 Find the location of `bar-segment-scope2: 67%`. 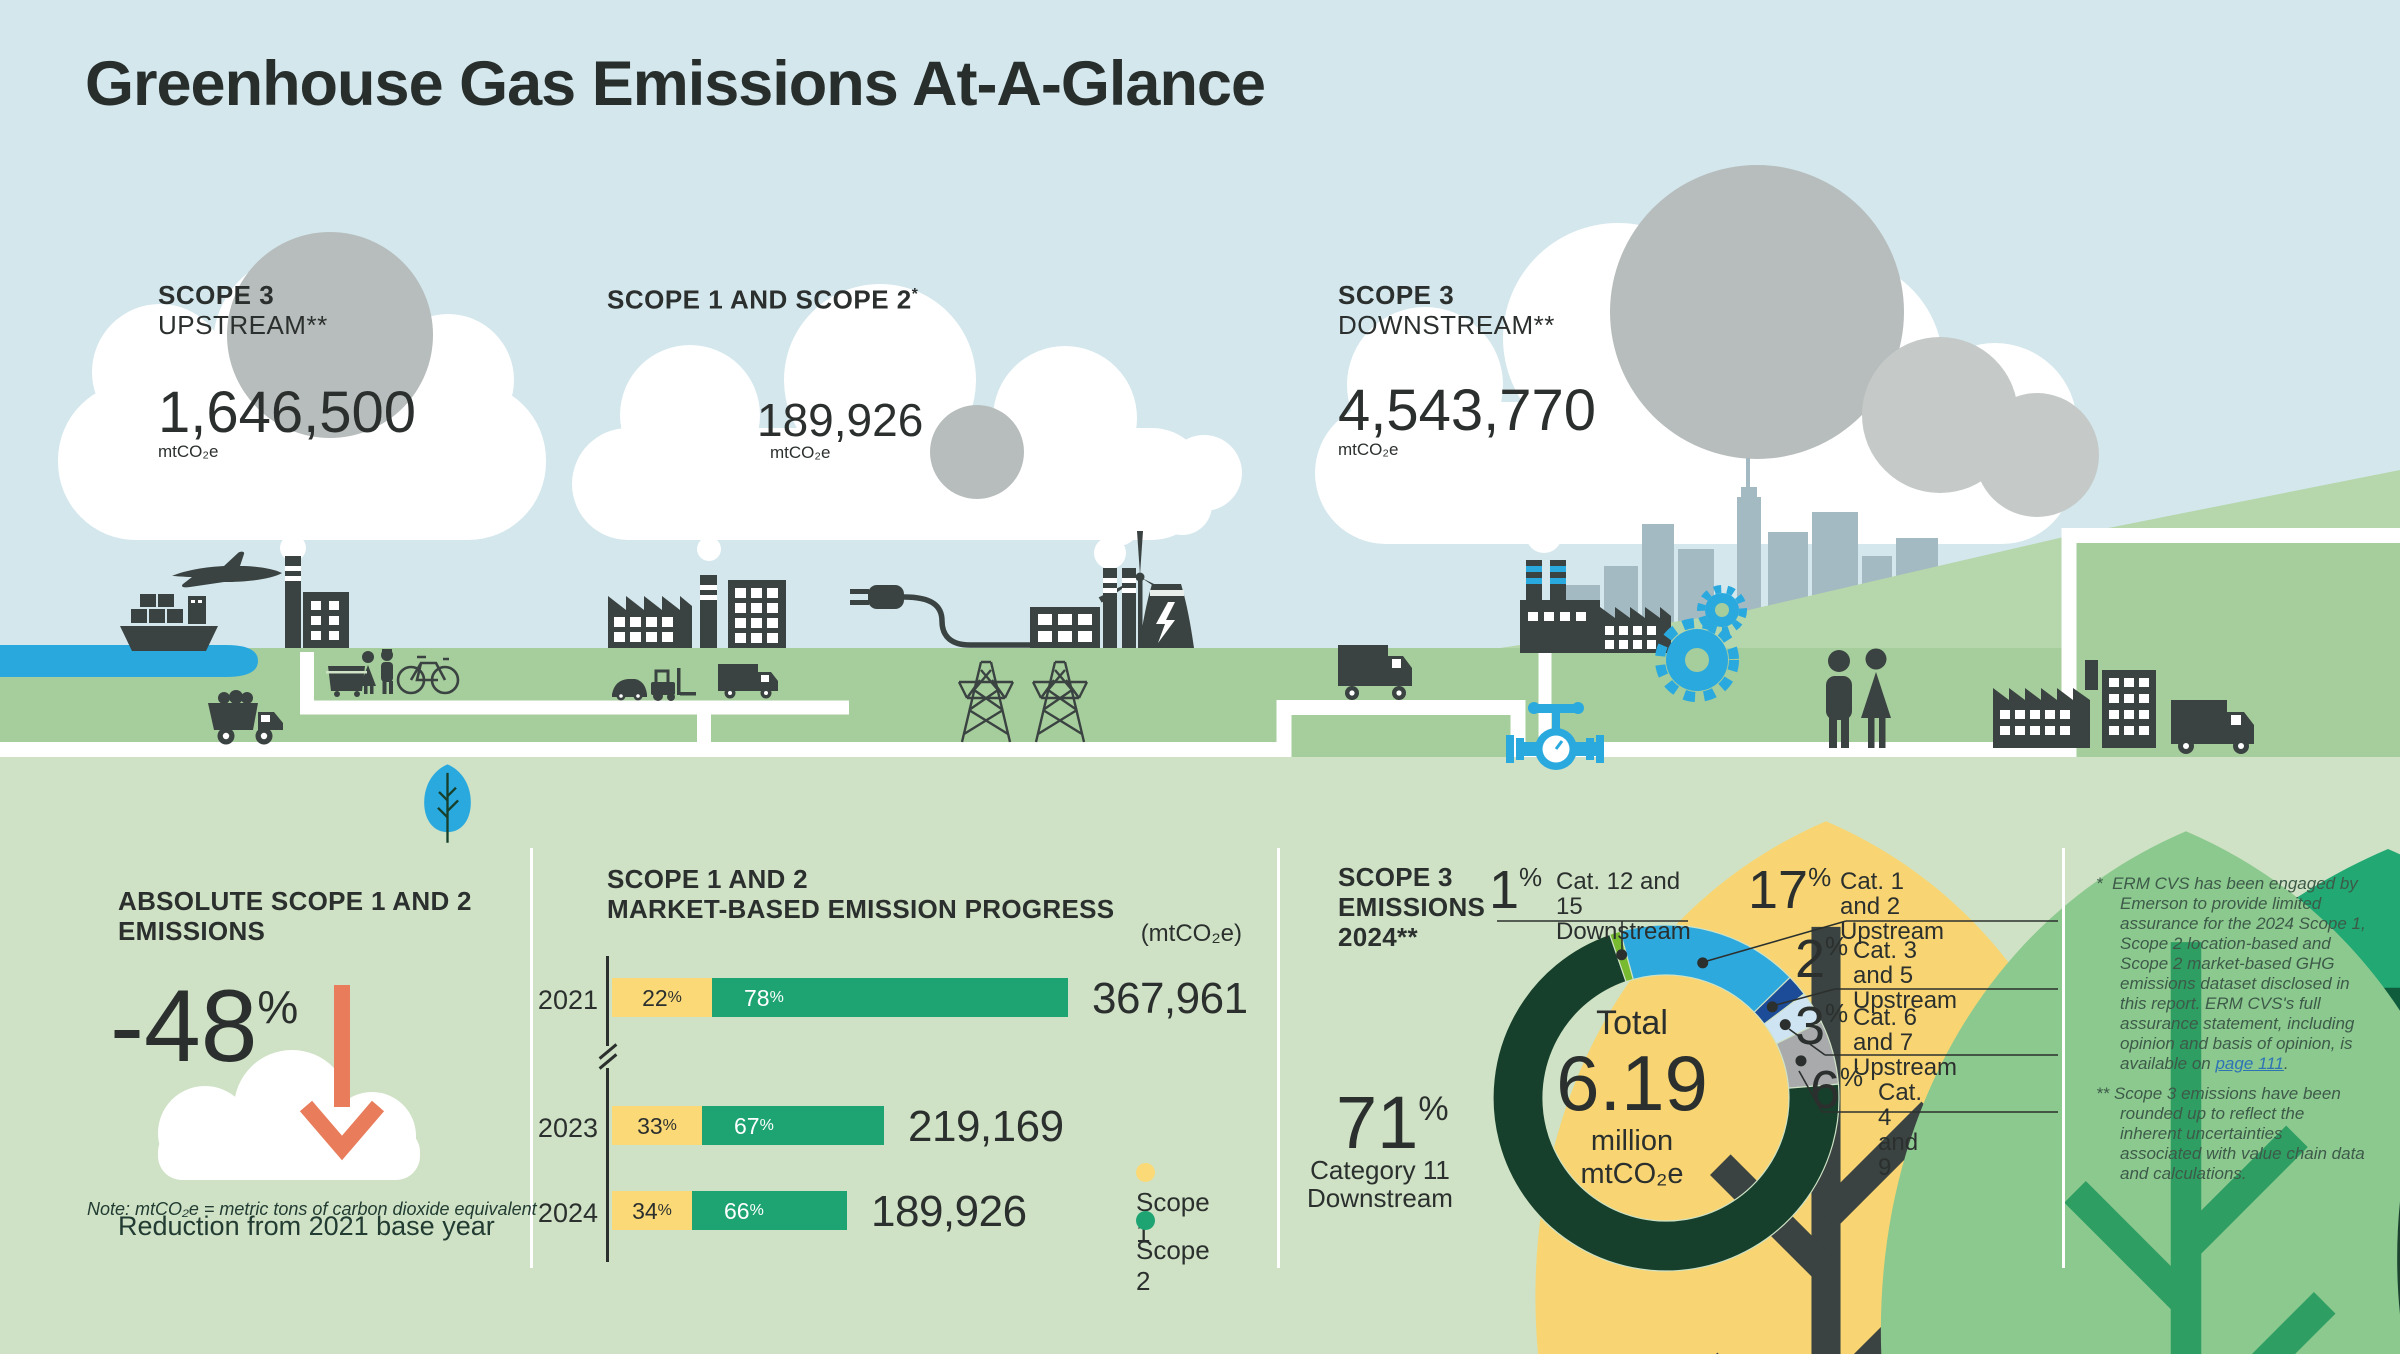

bar-segment-scope2: 67% is located at coordinates (793, 1125).